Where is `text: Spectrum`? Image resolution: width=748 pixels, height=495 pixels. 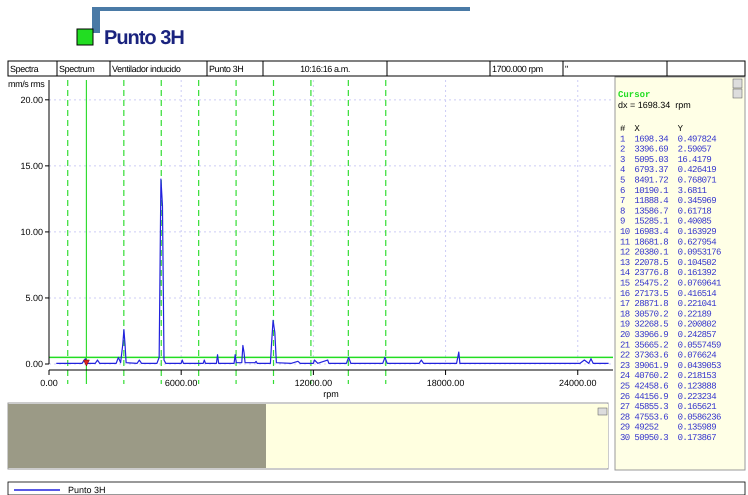
text: Spectrum is located at coordinates (76, 69).